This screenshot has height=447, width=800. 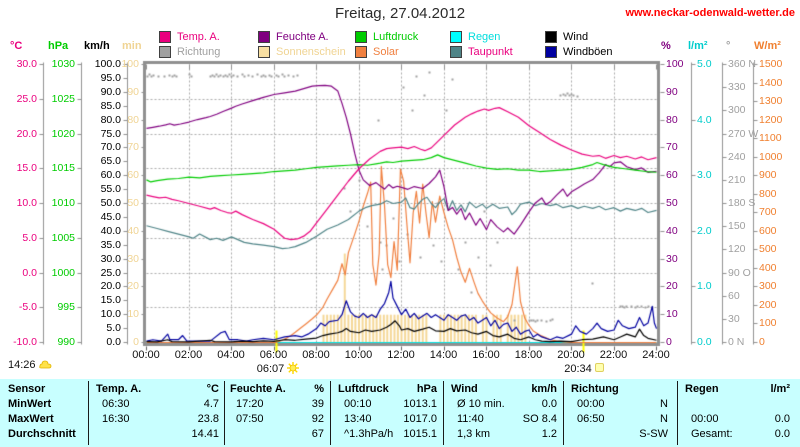 What do you see at coordinates (250, 404) in the screenshot?
I see `table-cell: 17:20` at bounding box center [250, 404].